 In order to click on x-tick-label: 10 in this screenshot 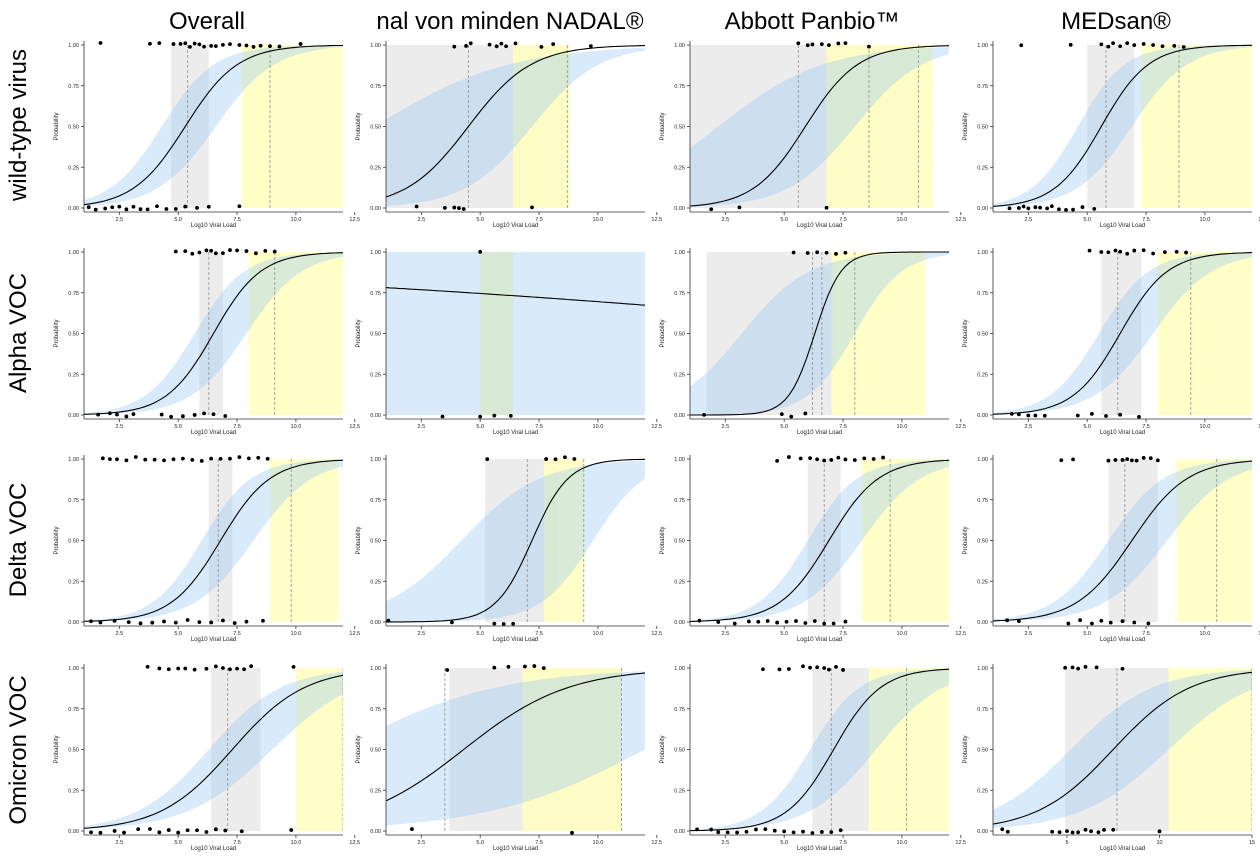, I will do `click(1159, 843)`.